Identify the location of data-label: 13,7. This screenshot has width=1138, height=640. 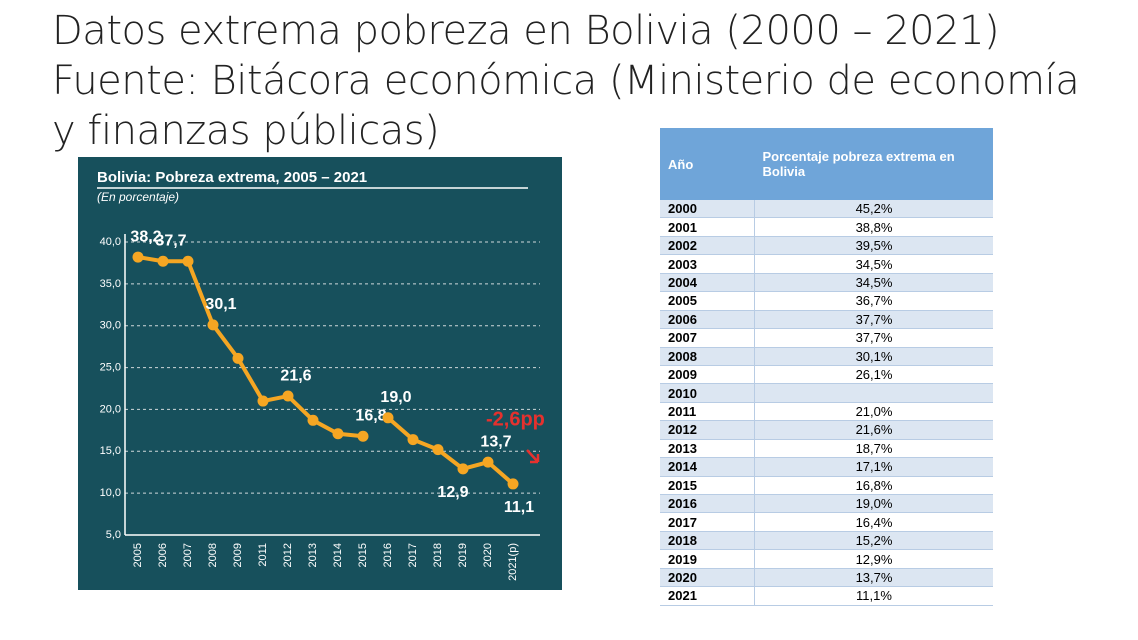
(495, 441).